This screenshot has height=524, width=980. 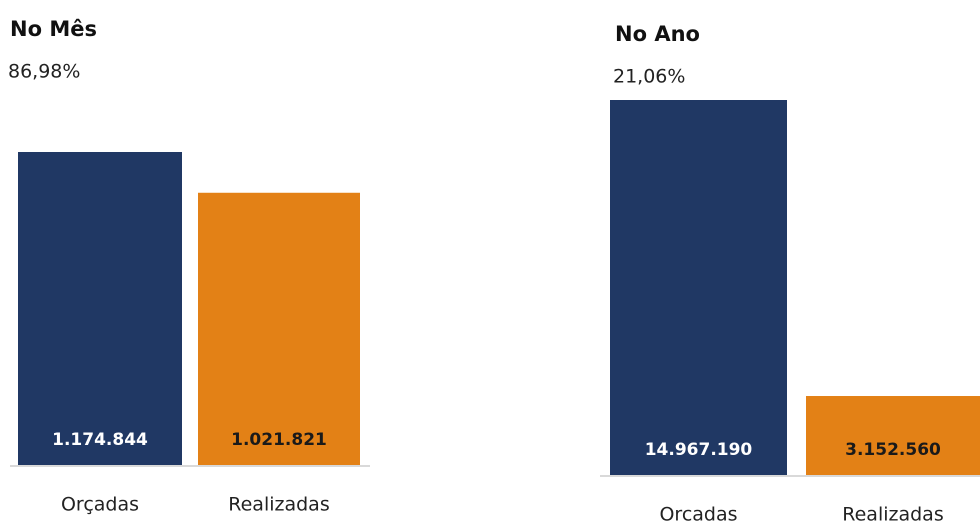 I want to click on value-label: 1.021.821, so click(x=279, y=440).